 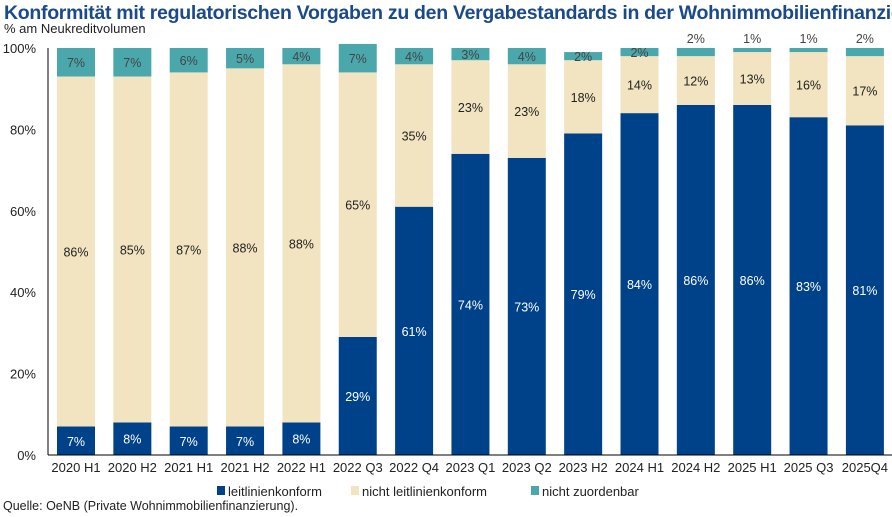 I want to click on x-tick-label: 2022 H1, so click(x=301, y=467).